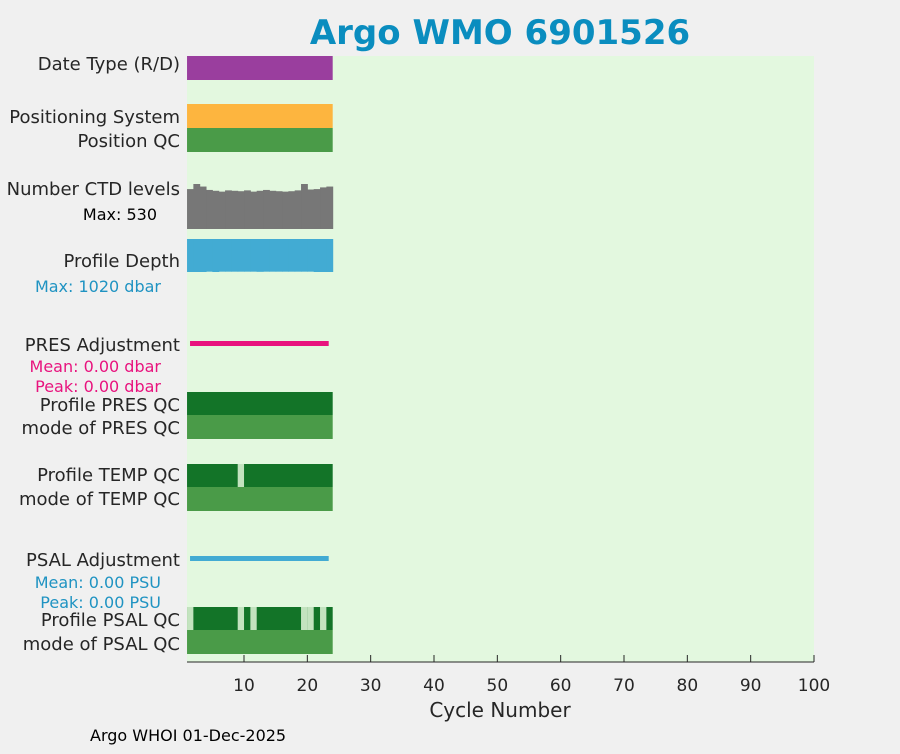 The width and height of the screenshot is (900, 754). Describe the element at coordinates (108, 475) in the screenshot. I see `row-label-profile-temp-qc: Profile TEMP QC` at that location.